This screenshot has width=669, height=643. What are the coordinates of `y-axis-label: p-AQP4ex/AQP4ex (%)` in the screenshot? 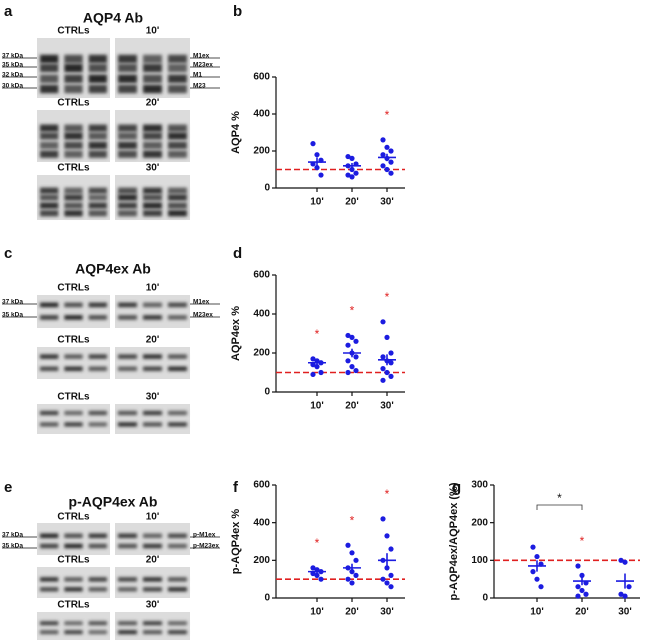 It's located at (454, 541).